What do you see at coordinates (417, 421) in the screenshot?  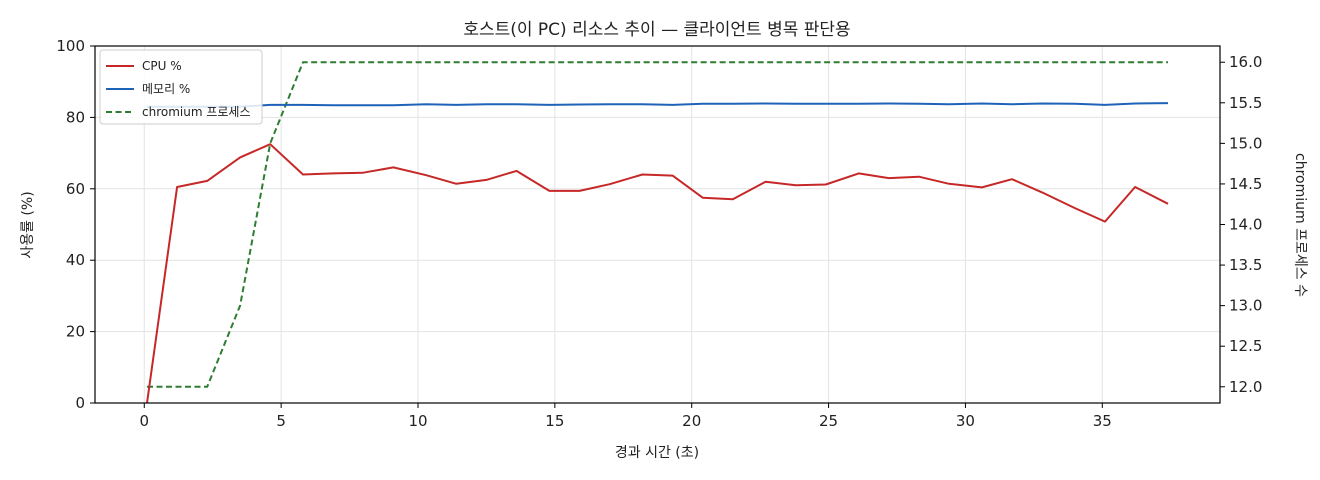 I see `x-tick-label: 10` at bounding box center [417, 421].